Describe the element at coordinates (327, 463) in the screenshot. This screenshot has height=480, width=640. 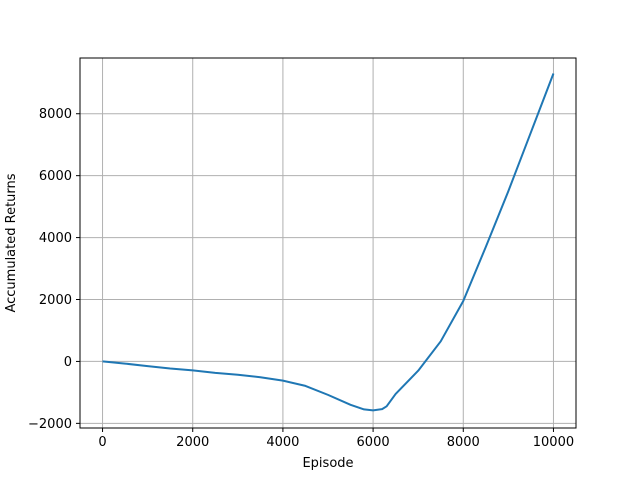
I see `x-axis-label: Episode` at that location.